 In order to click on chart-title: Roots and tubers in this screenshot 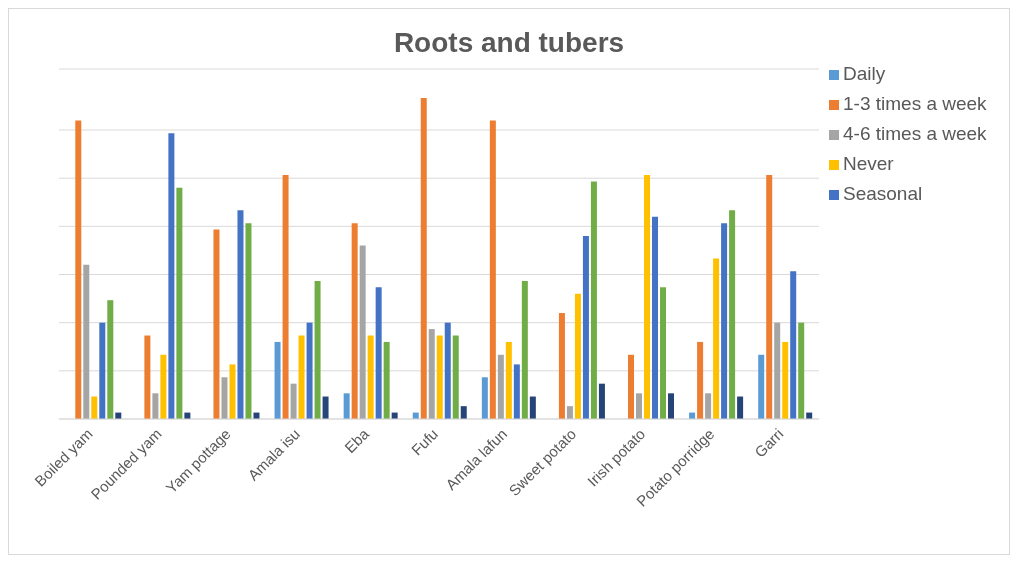, I will do `click(509, 43)`.